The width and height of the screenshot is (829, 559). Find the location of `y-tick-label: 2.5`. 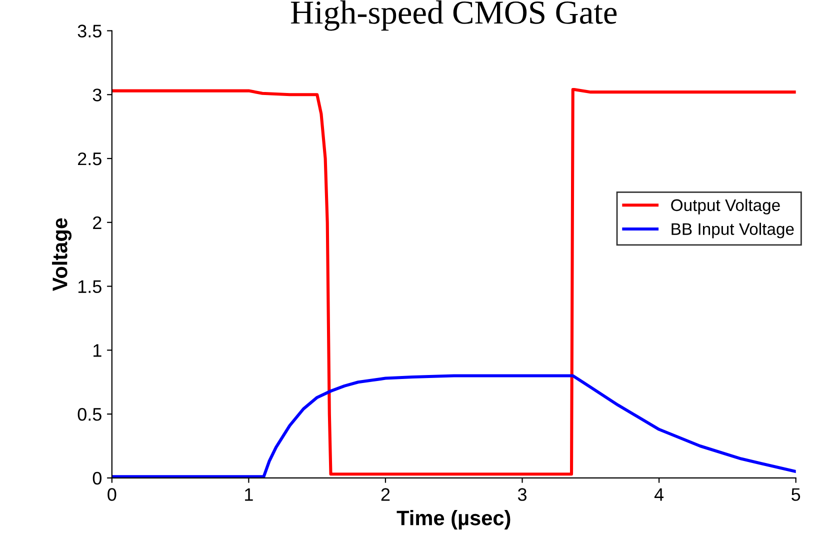

y-tick-label: 2.5 is located at coordinates (90, 159).